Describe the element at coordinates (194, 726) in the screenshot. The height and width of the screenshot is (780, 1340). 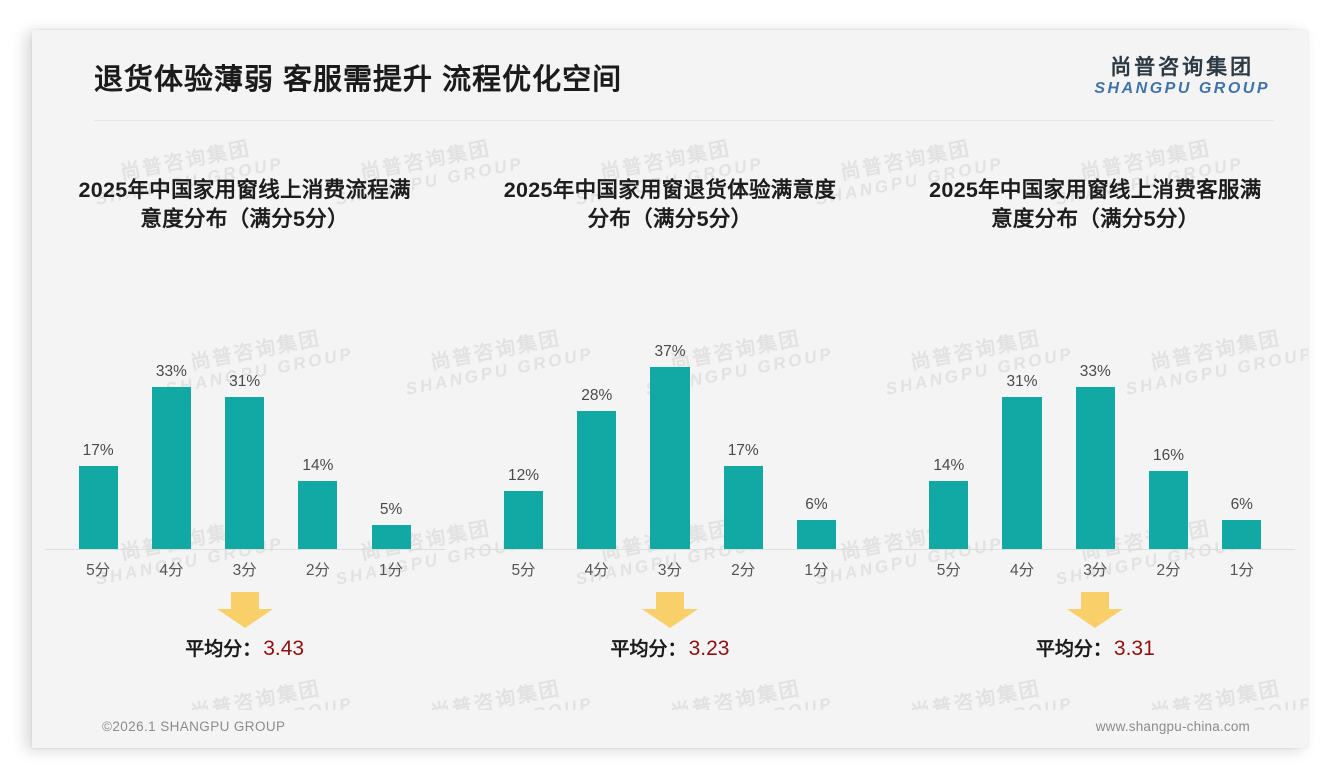
I see `copyright-text: ©2026.1 SHANGPU GROUP` at that location.